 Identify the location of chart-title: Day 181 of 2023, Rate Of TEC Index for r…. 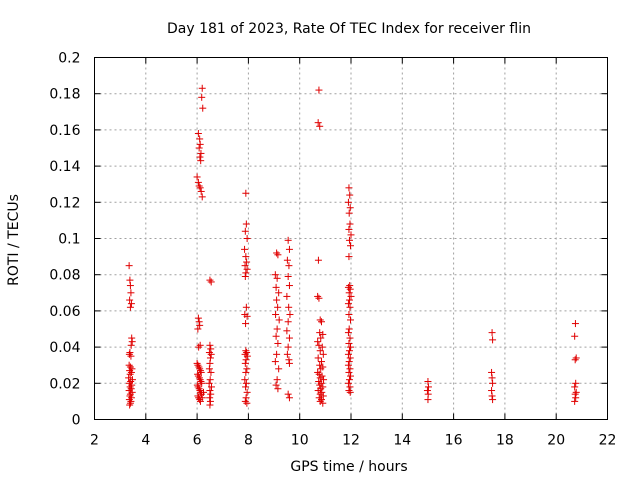
(349, 29).